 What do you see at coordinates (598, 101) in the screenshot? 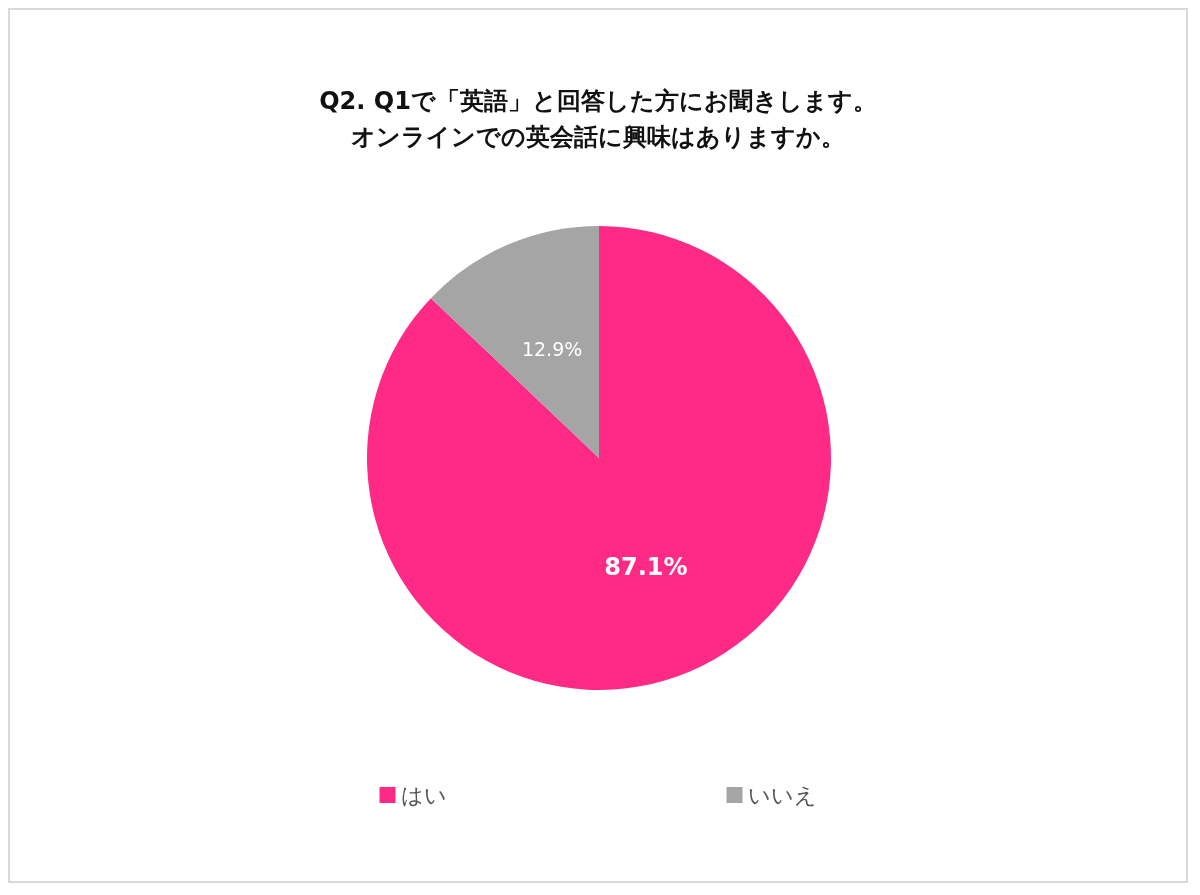
I see `chart-title: Q2. Q1で「英語」と回答した方にお聞きします。` at bounding box center [598, 101].